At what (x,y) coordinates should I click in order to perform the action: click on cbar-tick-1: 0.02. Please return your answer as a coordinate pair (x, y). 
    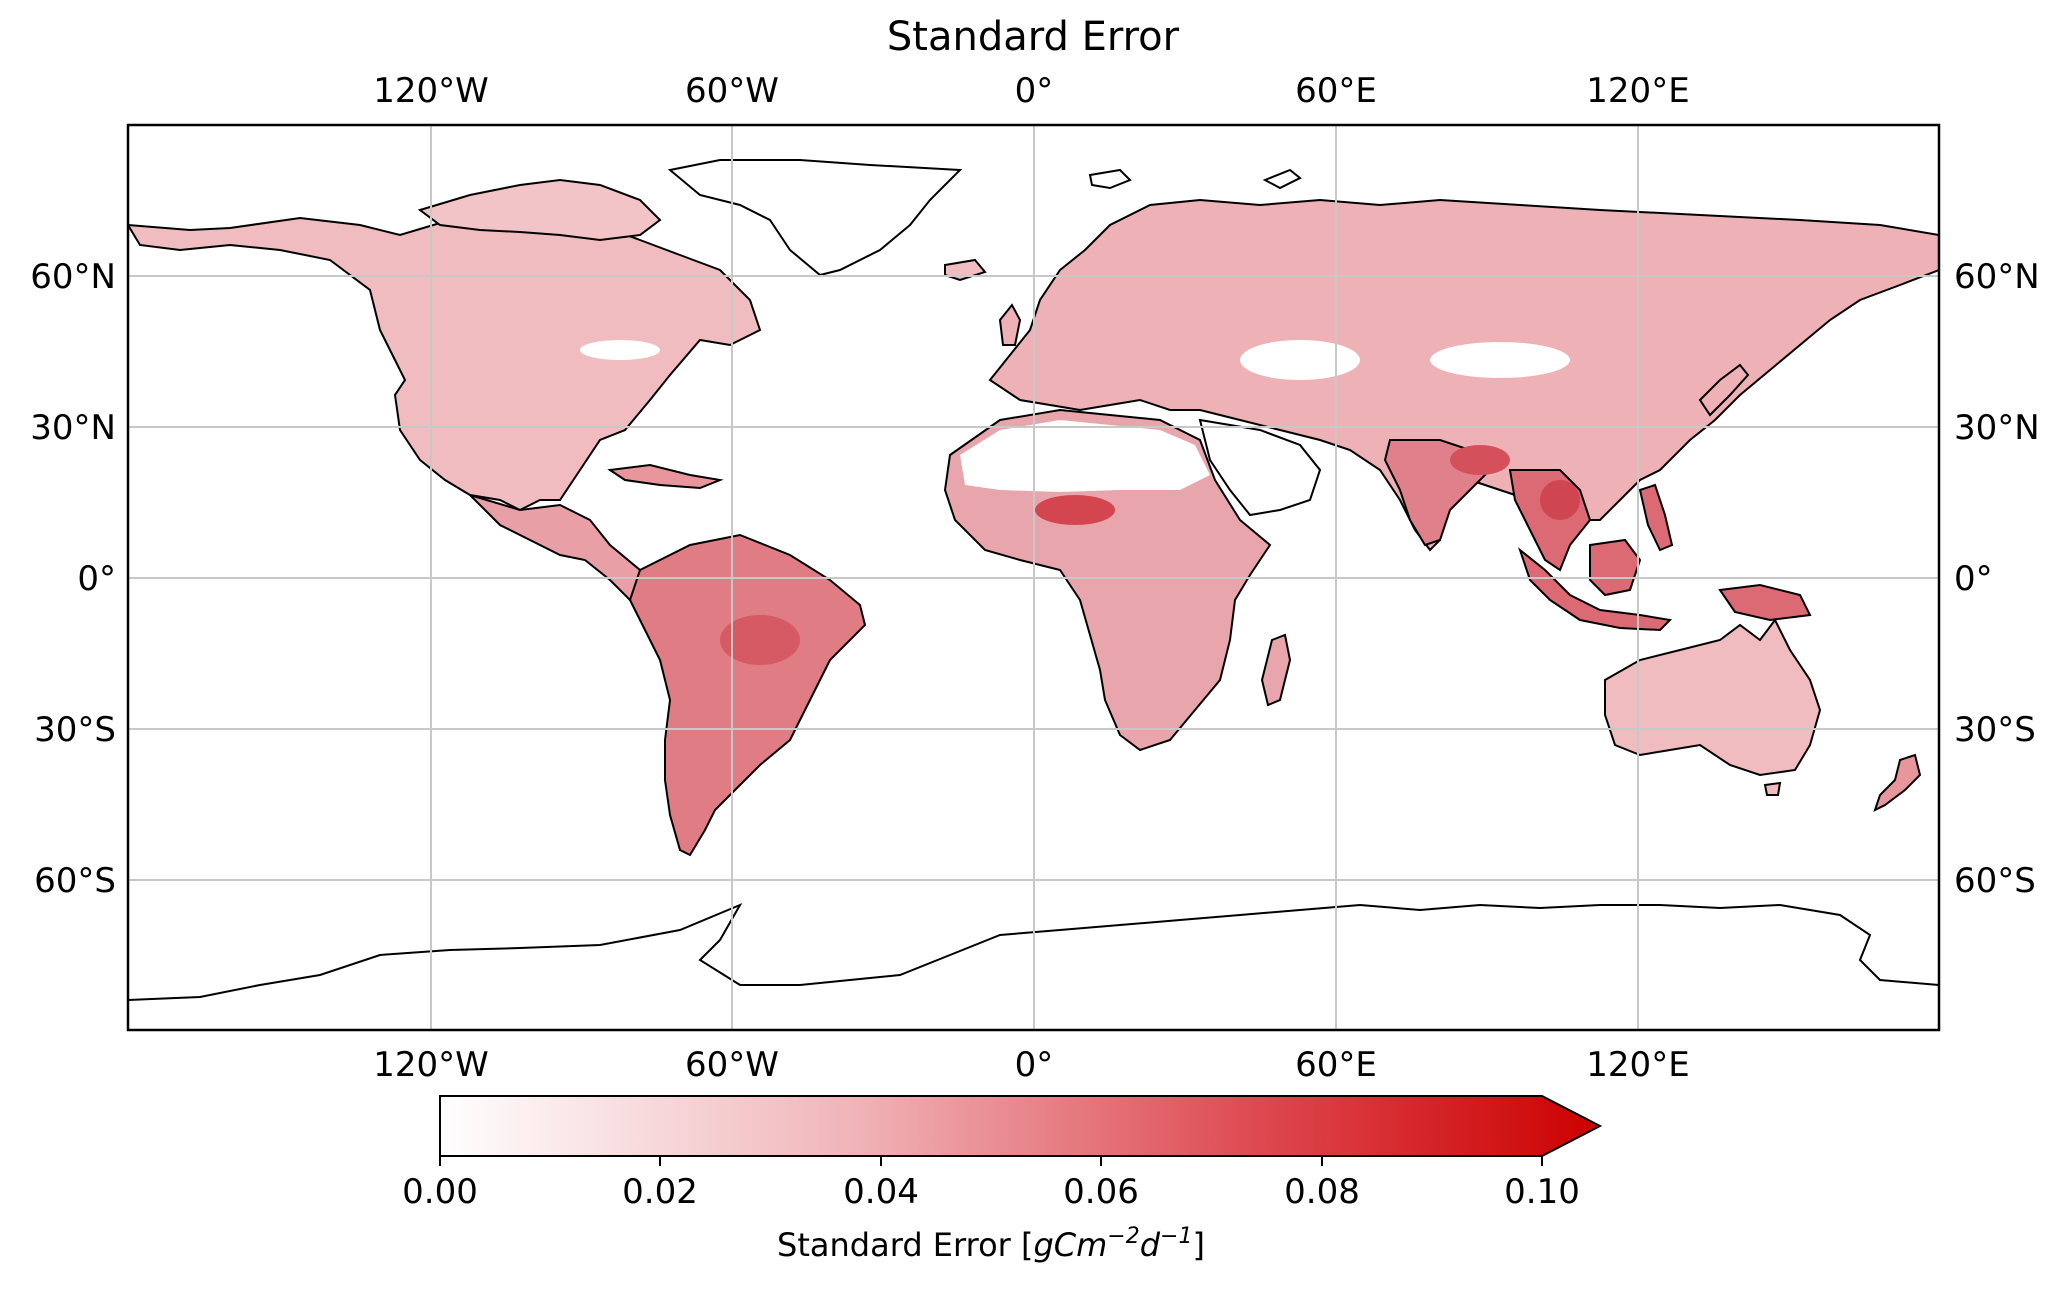
    Looking at the image, I should click on (660, 1192).